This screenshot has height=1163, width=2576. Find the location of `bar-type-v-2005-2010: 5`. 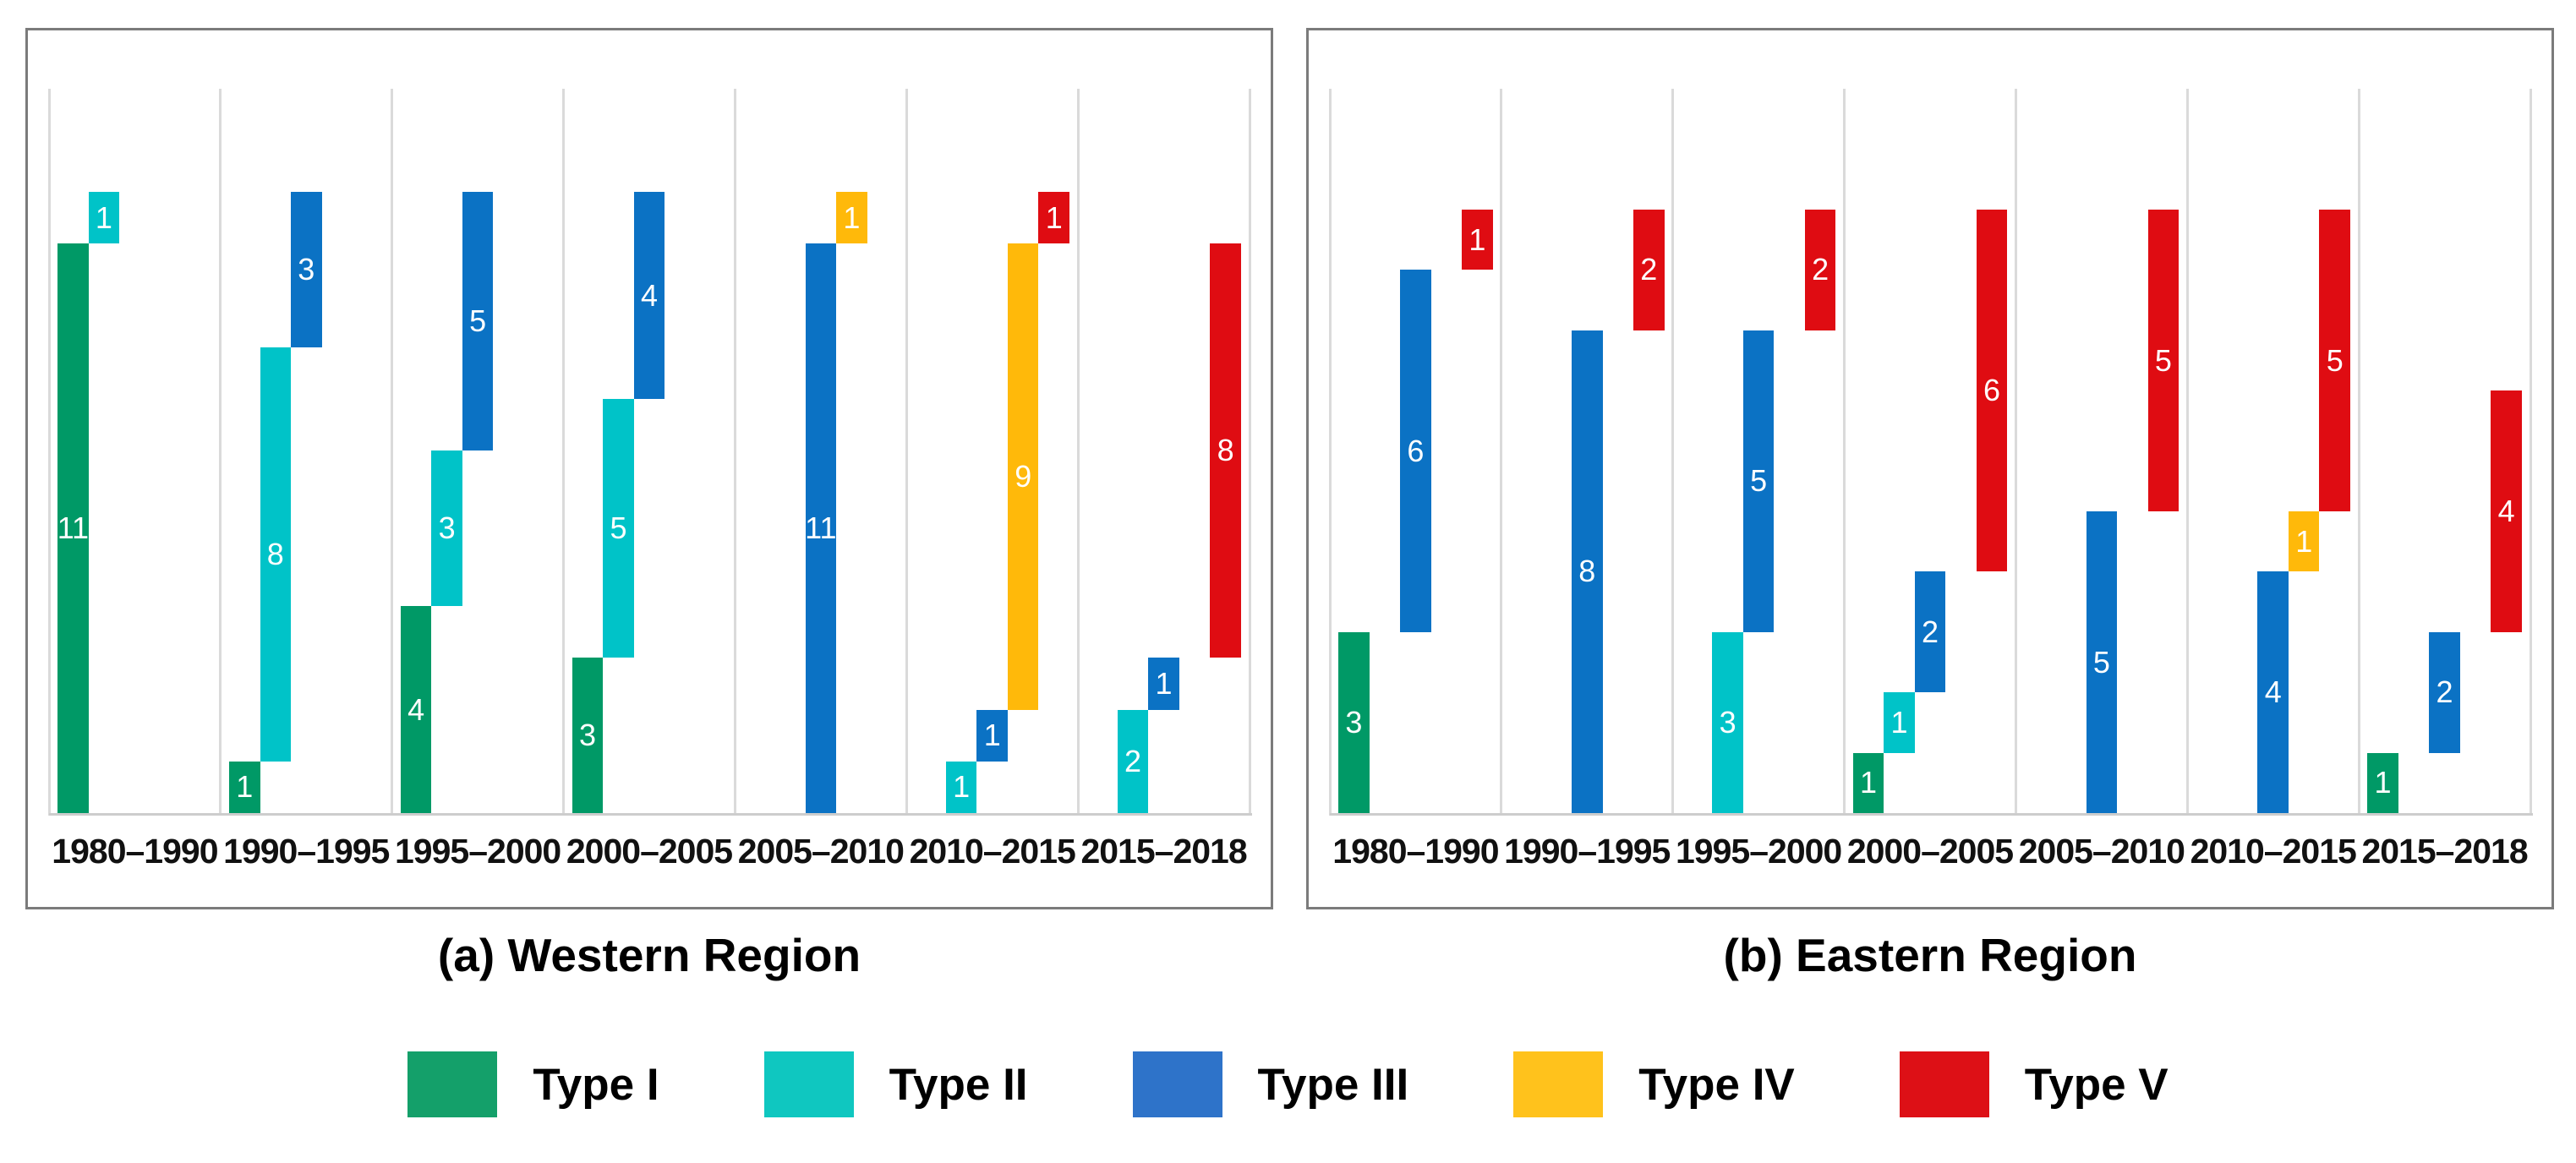

bar-type-v-2005-2010: 5 is located at coordinates (2163, 360).